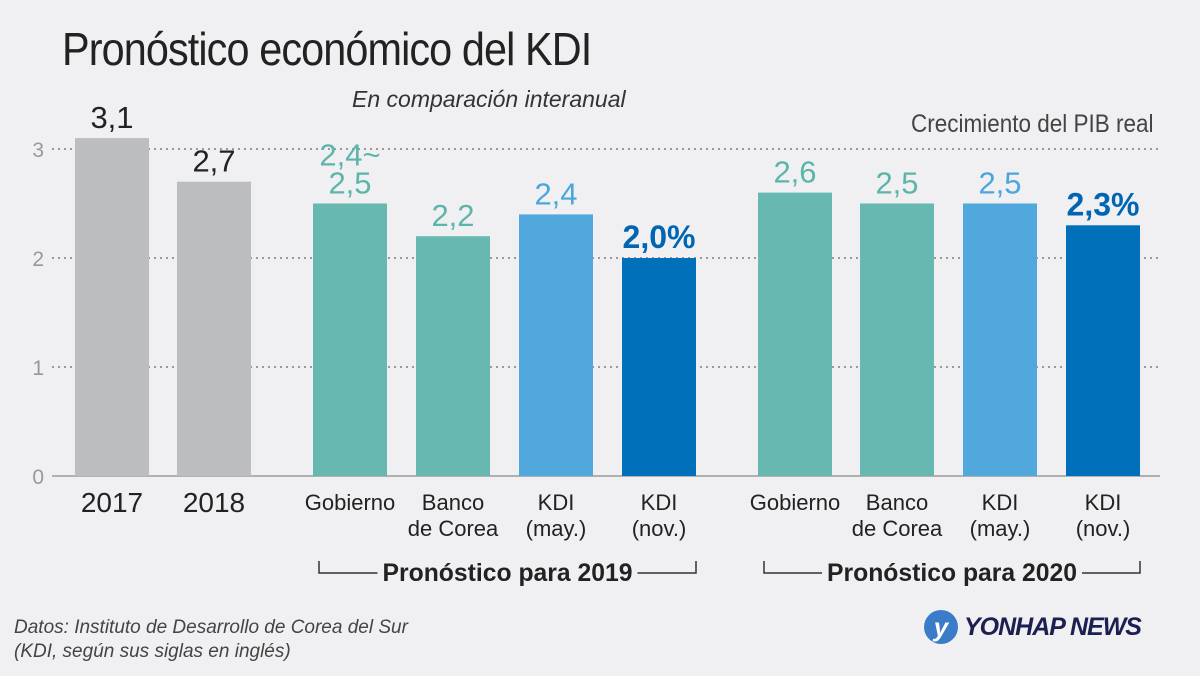 Image resolution: width=1200 pixels, height=676 pixels. What do you see at coordinates (555, 193) in the screenshot?
I see `data-label: 2,4` at bounding box center [555, 193].